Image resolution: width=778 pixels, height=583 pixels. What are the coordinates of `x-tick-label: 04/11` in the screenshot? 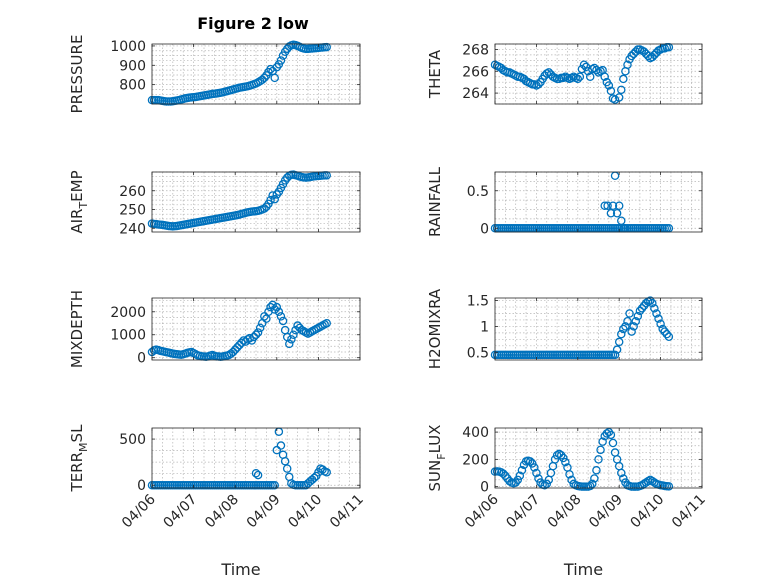 It's located at (689, 512).